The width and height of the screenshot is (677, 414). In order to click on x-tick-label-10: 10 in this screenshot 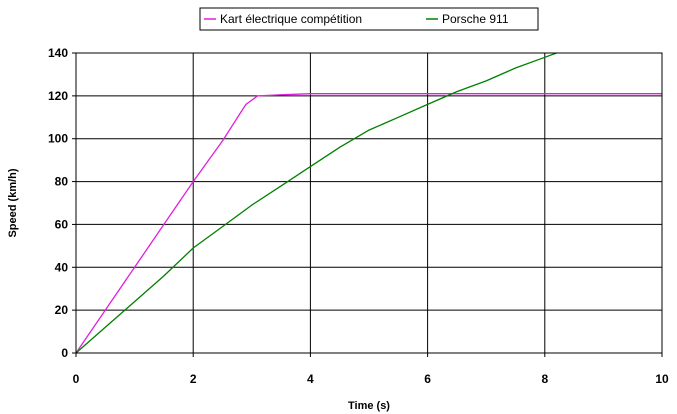, I will do `click(662, 379)`.